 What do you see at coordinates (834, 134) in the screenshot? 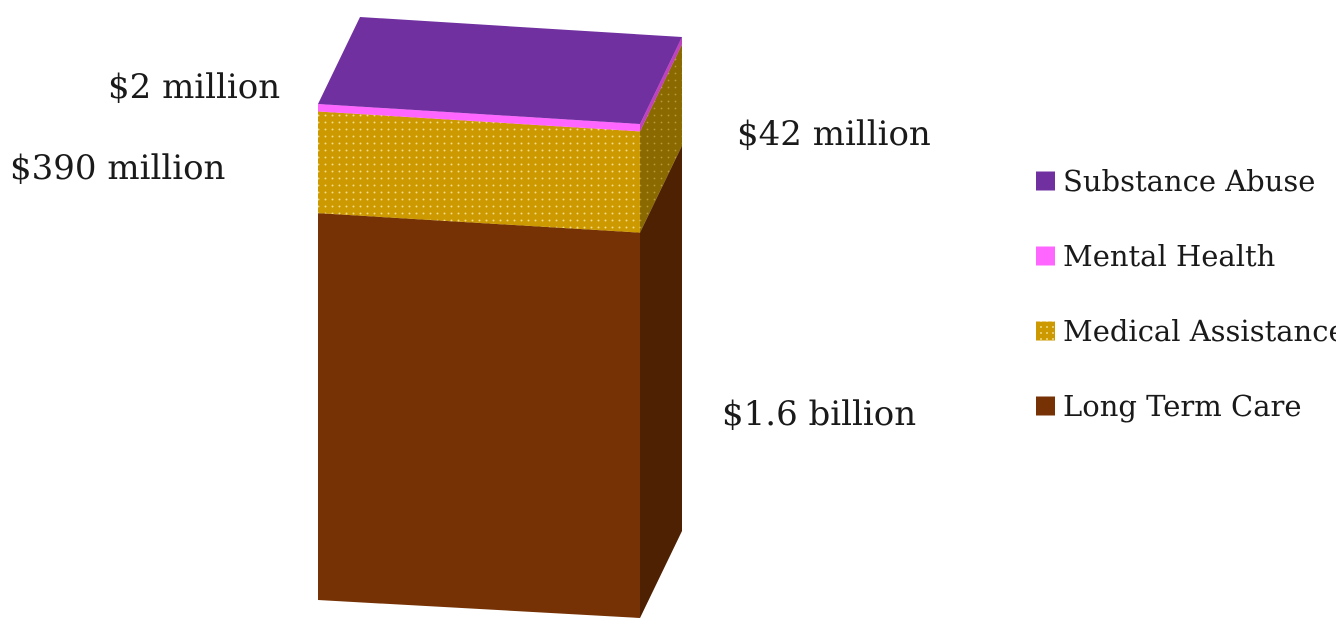
I see `data-label-mental-health: $42 million` at bounding box center [834, 134].